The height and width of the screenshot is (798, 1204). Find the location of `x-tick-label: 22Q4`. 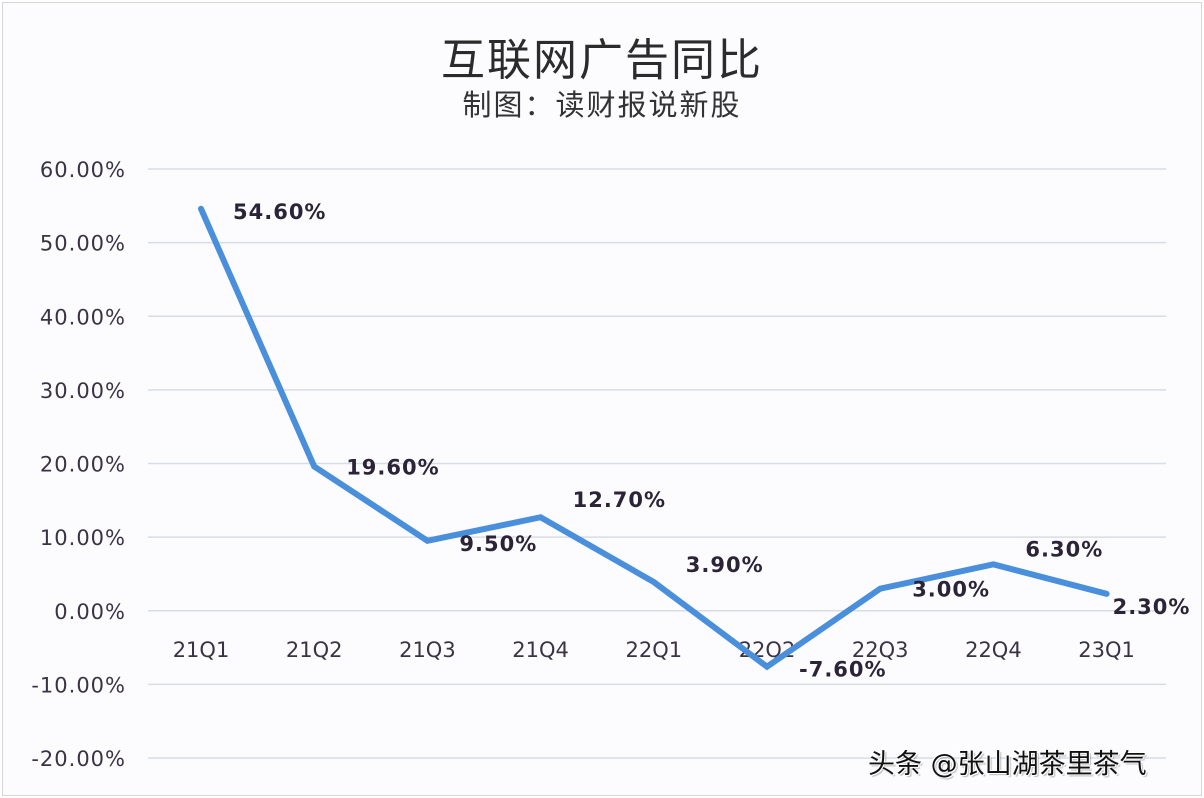

x-tick-label: 22Q4 is located at coordinates (993, 650).